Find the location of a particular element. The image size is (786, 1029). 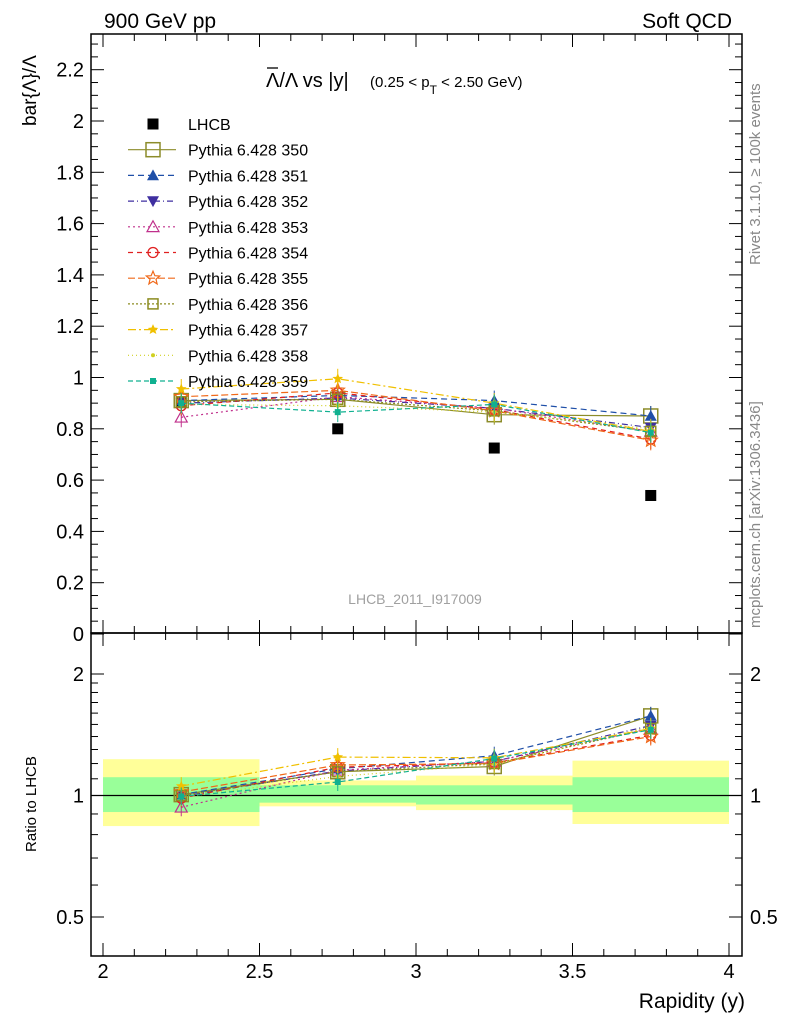

legend-label-p354: Pythia 6.428 354 is located at coordinates (248, 254).